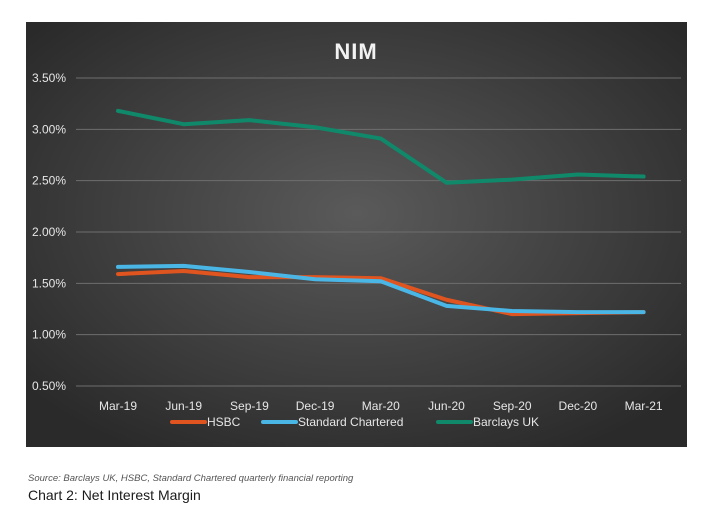 The width and height of the screenshot is (725, 514). I want to click on chart-caption: Chart 2: Net Interest Margin, so click(114, 495).